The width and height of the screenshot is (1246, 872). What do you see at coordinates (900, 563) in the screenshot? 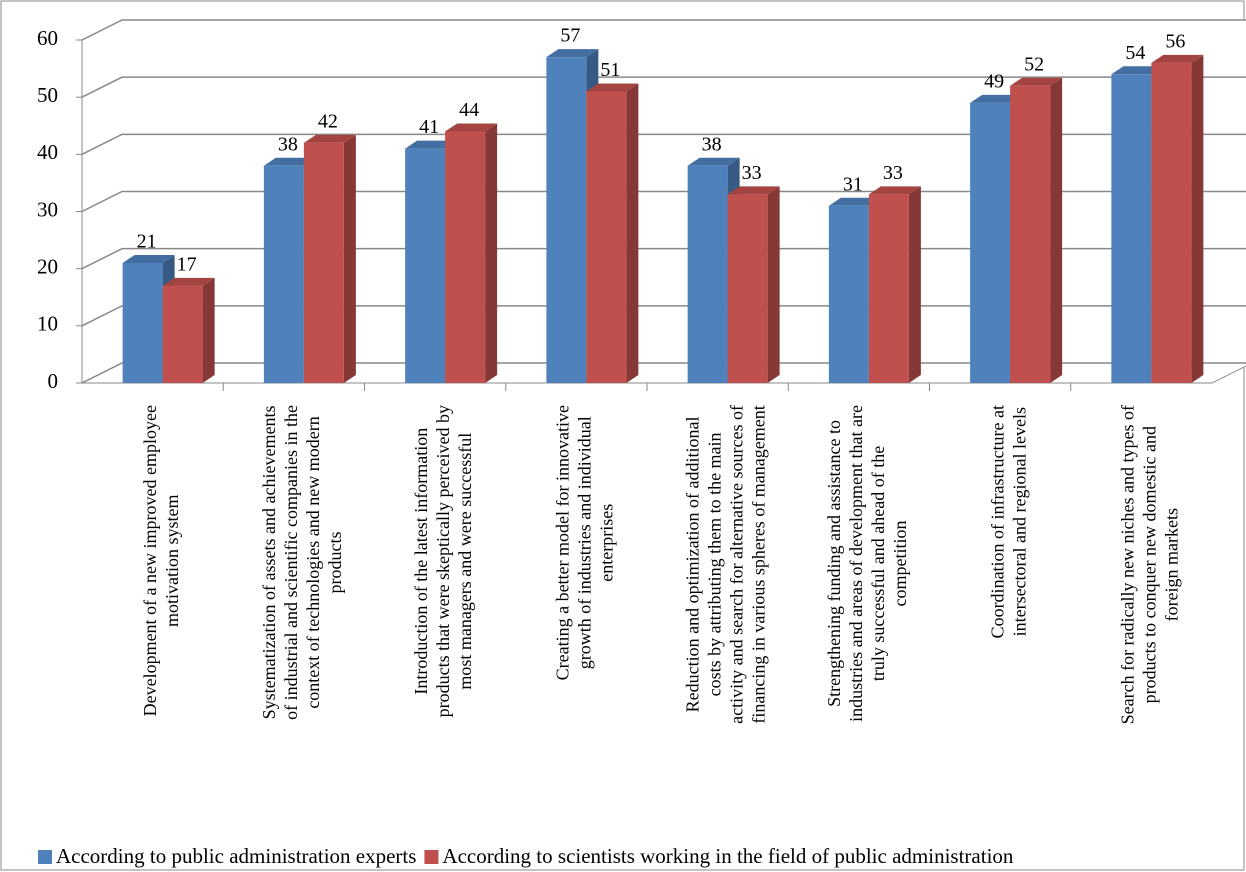
I see `x-tick-label: competition` at bounding box center [900, 563].